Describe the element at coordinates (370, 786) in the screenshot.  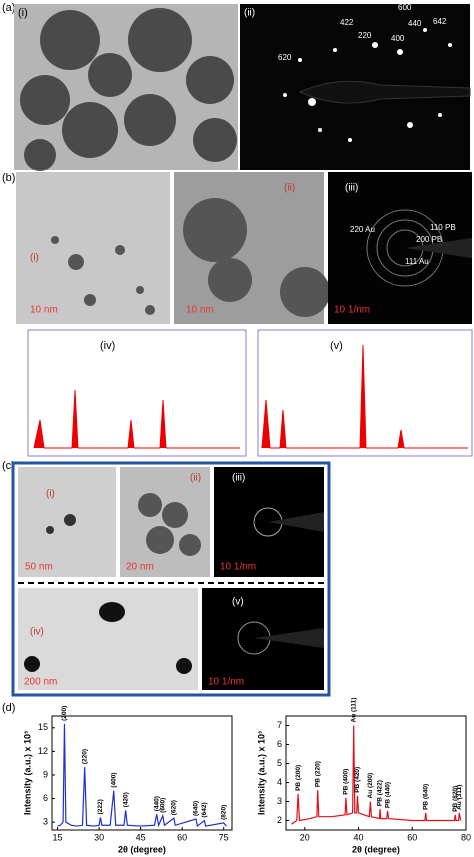
I see `peak-label: Au (200)` at that location.